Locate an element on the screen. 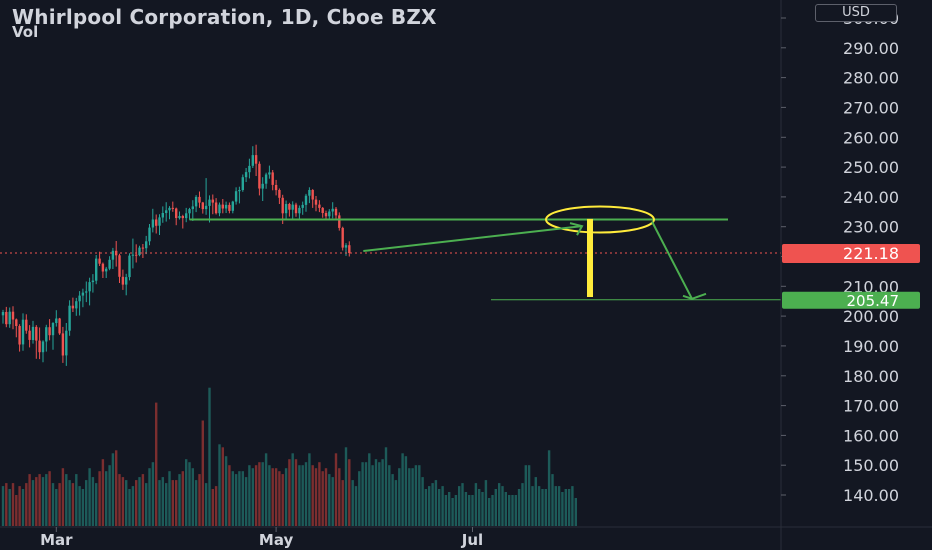  currency-button: USD is located at coordinates (856, 13).